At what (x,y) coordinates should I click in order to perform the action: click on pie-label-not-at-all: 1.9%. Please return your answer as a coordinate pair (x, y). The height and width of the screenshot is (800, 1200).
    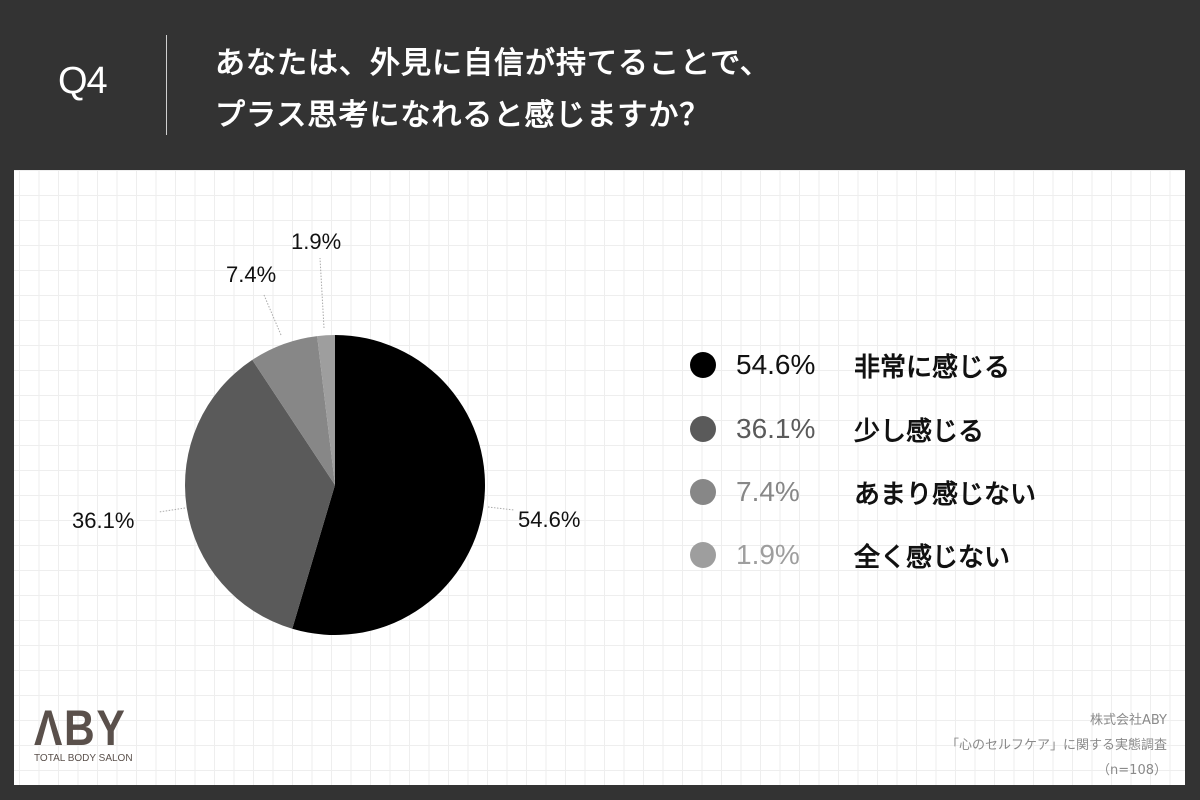
    Looking at the image, I should click on (316, 241).